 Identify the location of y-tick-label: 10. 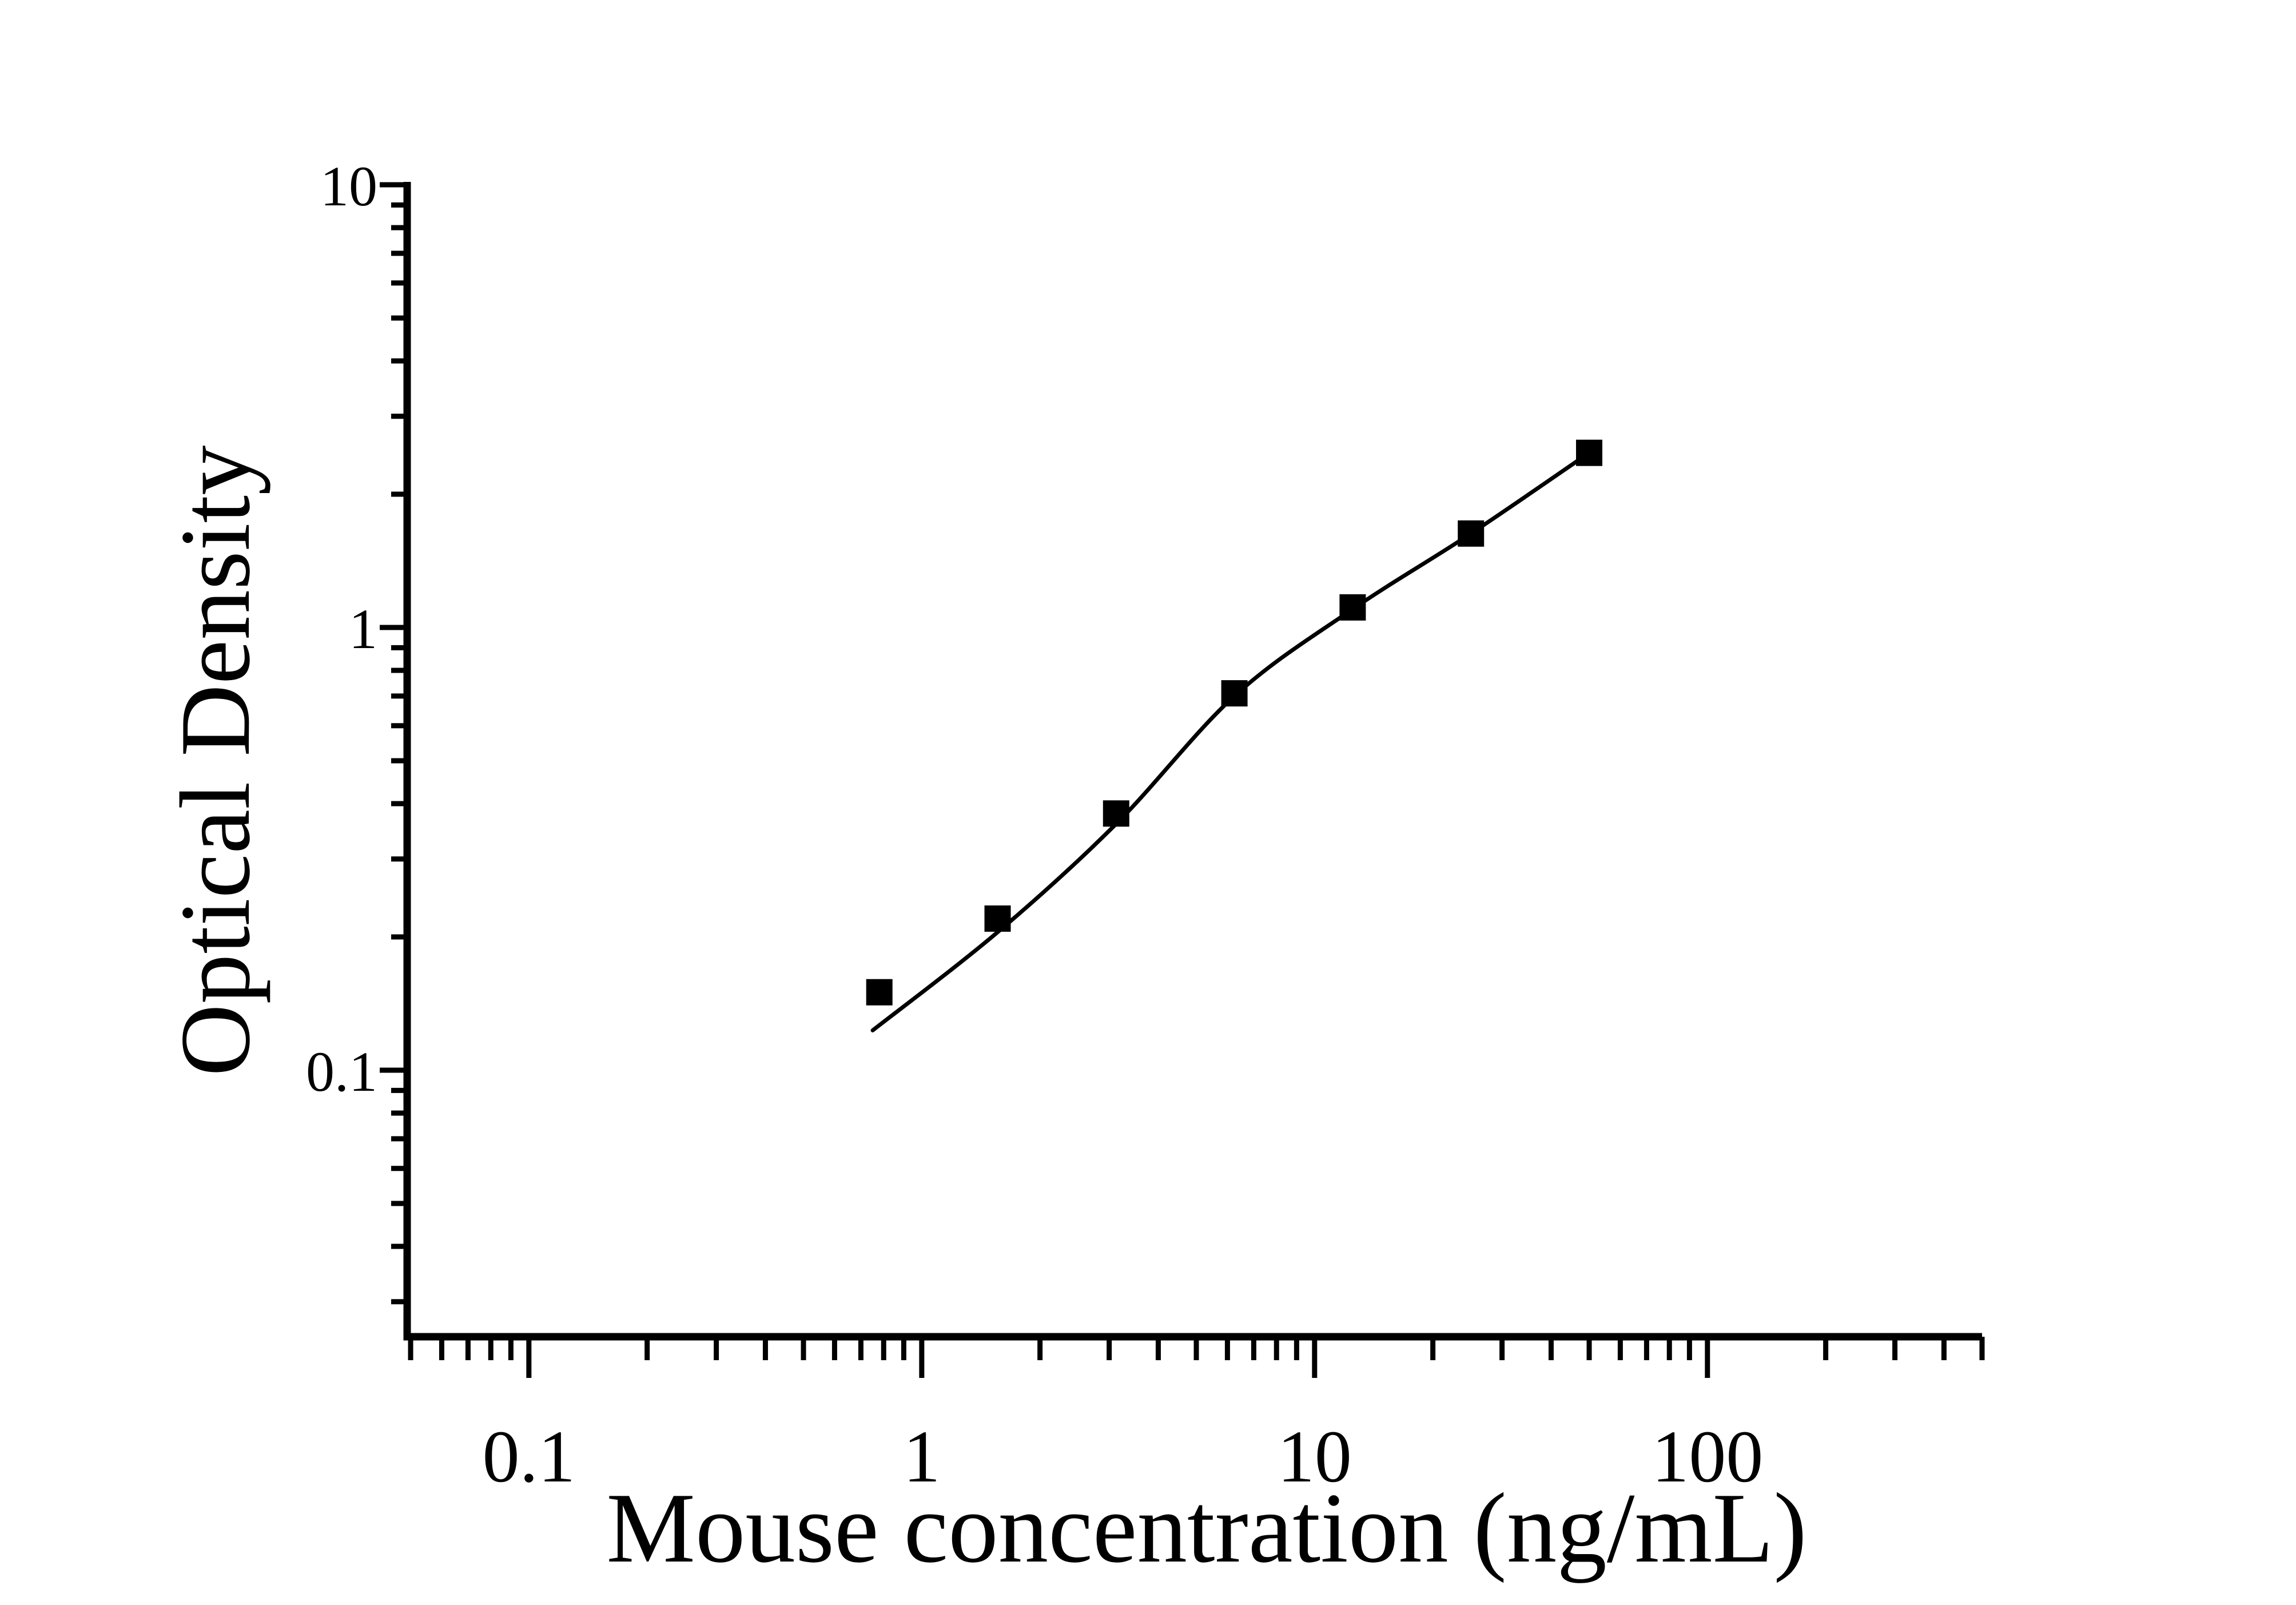
(349, 186).